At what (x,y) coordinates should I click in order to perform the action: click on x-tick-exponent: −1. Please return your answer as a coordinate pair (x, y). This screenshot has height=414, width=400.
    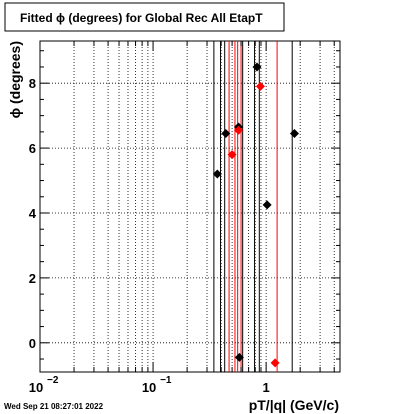
    Looking at the image, I should click on (166, 380).